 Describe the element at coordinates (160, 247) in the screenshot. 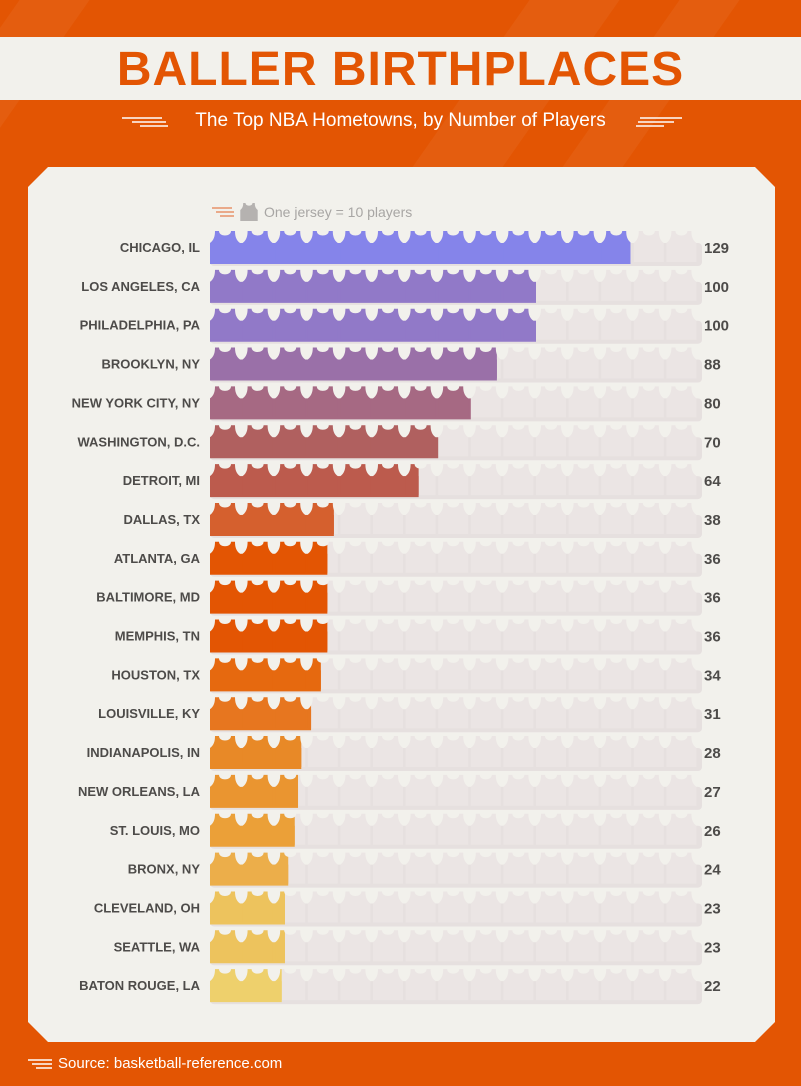

I see `category-label: CHICAGO, IL` at that location.